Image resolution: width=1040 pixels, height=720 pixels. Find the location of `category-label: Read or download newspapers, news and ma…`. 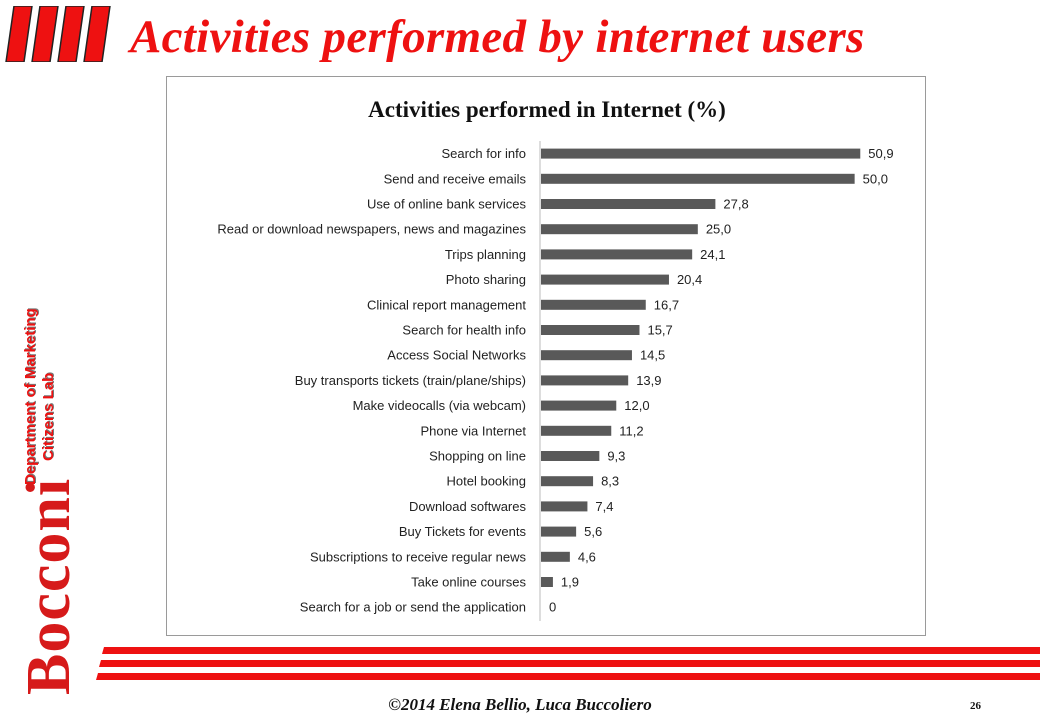

category-label: Read or download newspapers, news and ma… is located at coordinates (371, 229).